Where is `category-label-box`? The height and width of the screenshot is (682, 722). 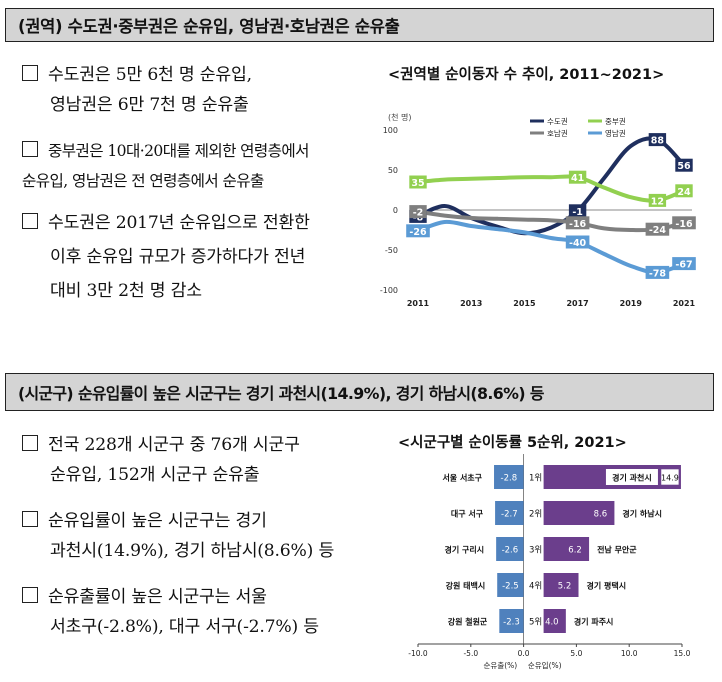
category-label-box is located at coordinates (631, 477).